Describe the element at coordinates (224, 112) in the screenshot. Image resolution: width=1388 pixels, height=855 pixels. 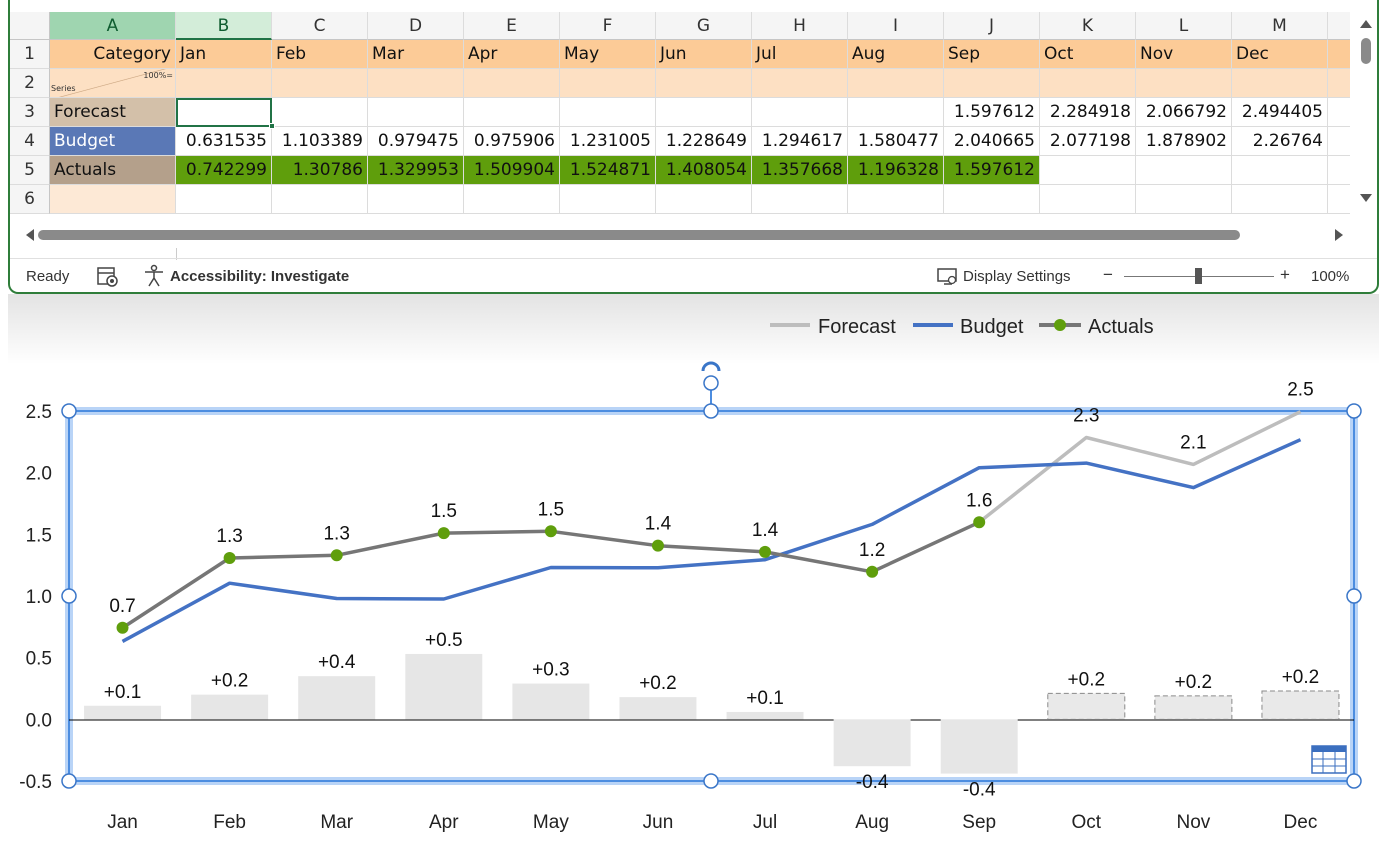
I see `active-cell-b3` at that location.